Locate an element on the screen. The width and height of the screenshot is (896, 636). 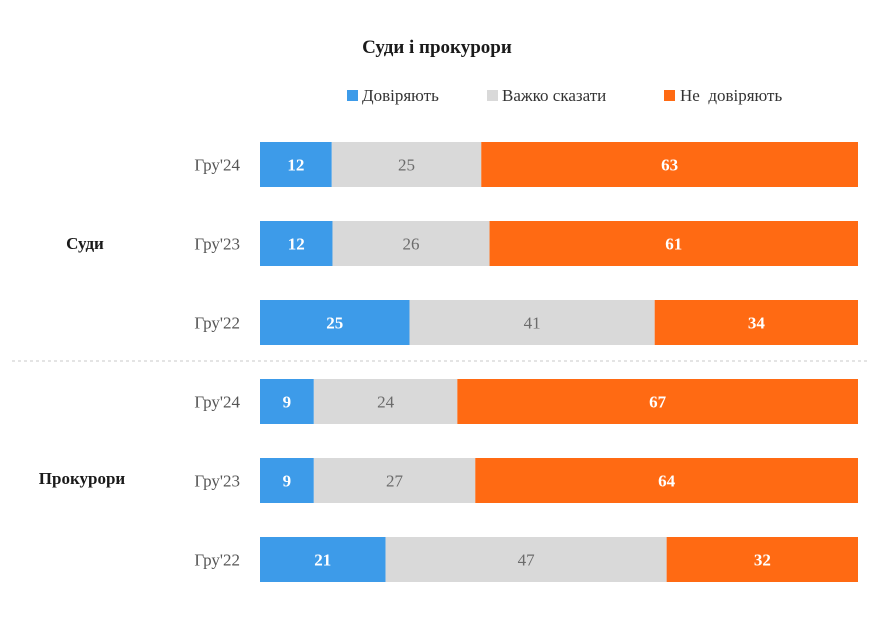
group-1-row-0-label: Гру'24 is located at coordinates (217, 402).